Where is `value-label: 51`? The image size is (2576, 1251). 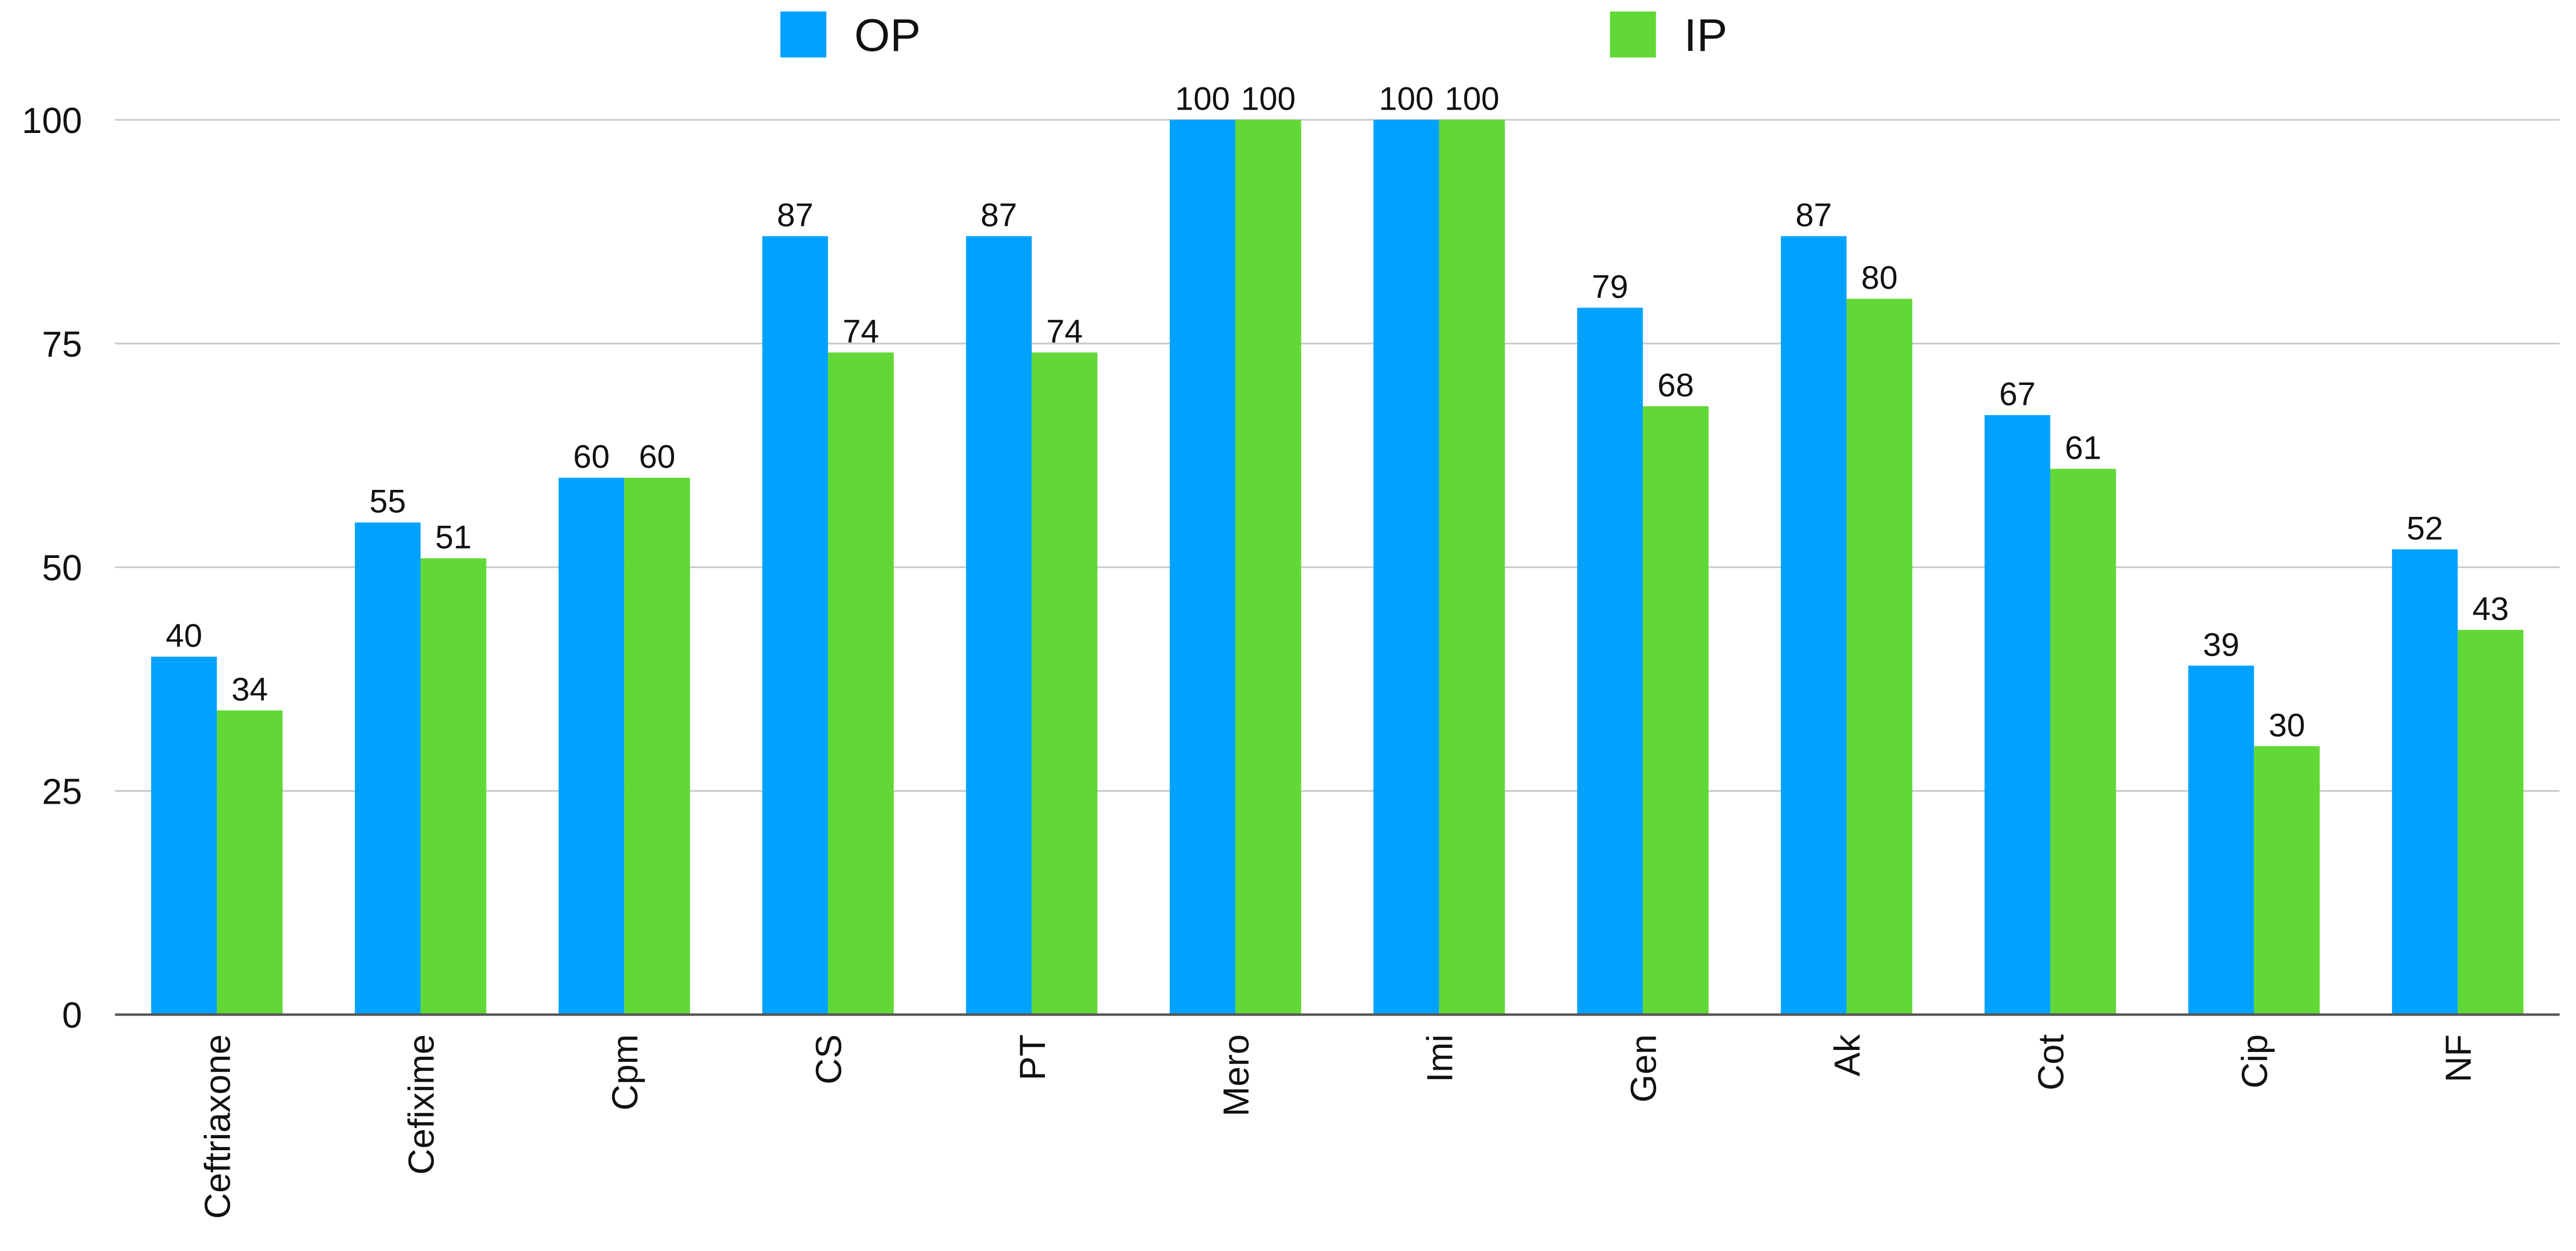
value-label: 51 is located at coordinates (453, 538).